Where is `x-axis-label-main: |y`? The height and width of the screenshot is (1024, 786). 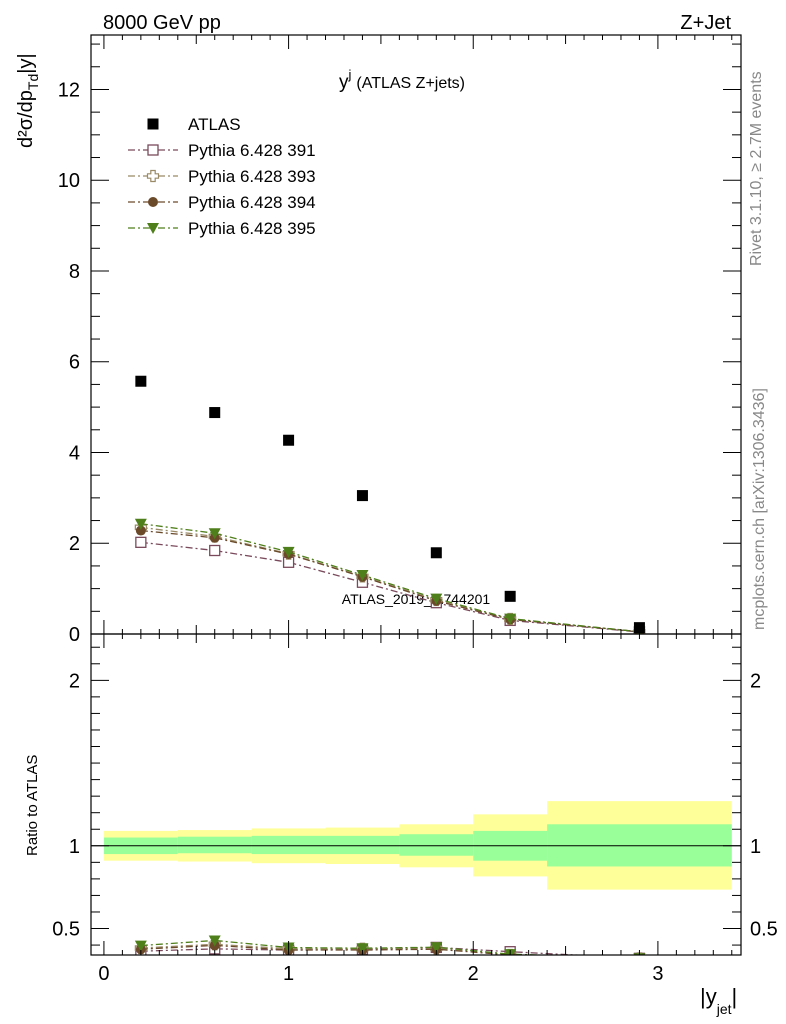 x-axis-label-main: |y is located at coordinates (708, 996).